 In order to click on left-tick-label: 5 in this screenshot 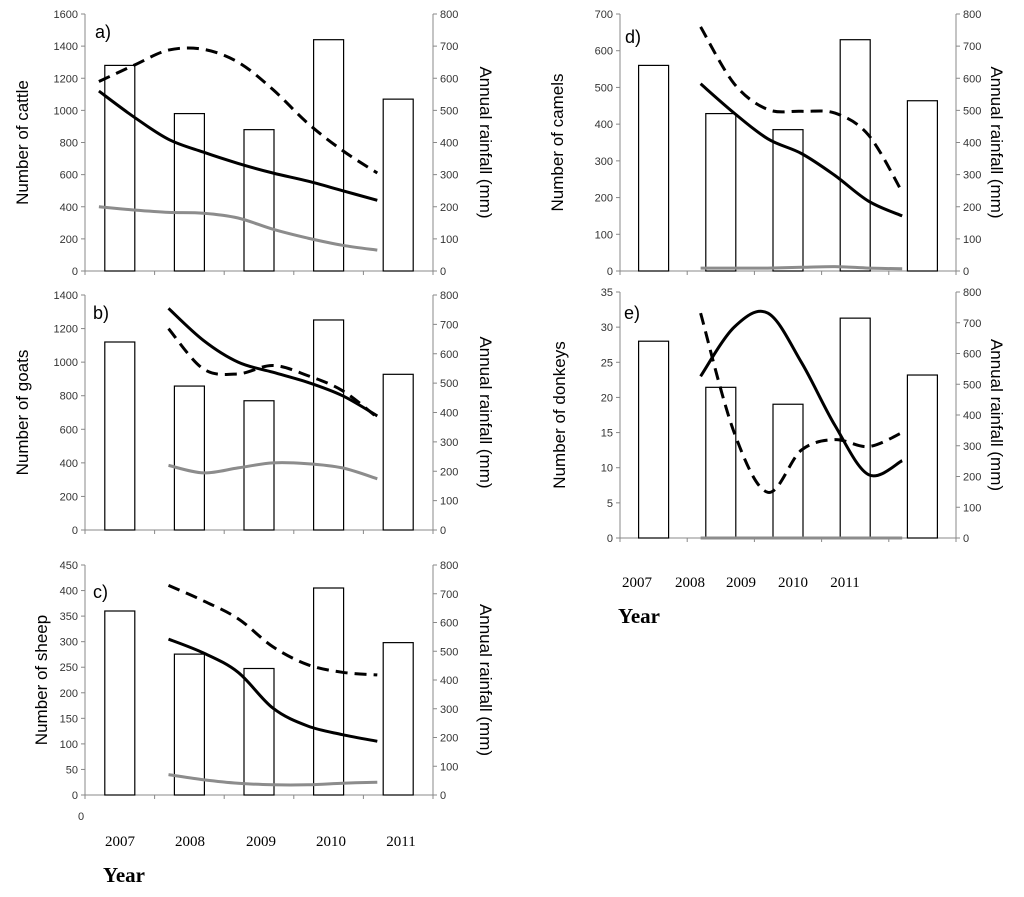, I will do `click(610, 504)`.